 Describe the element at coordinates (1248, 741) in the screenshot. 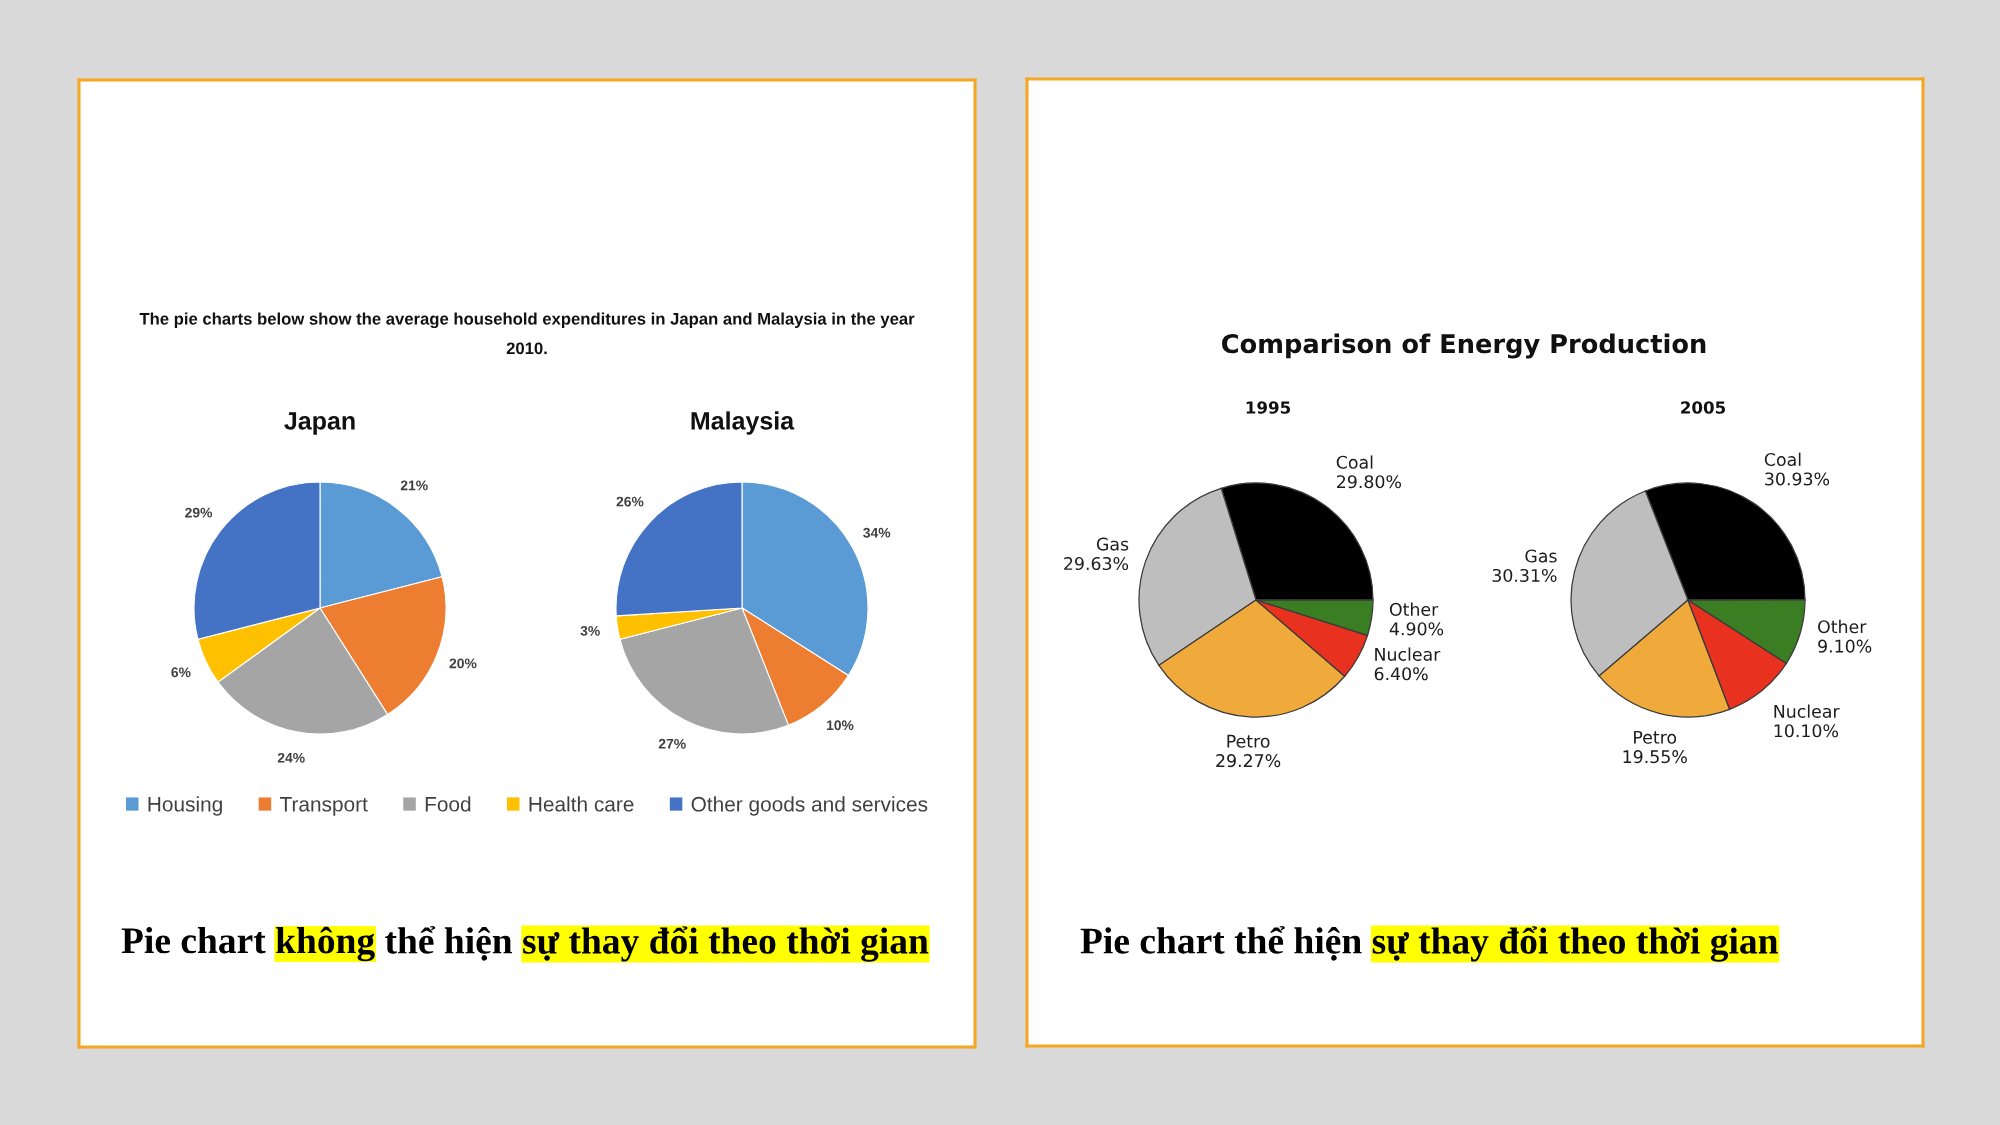

I see `slice-label: Petro` at that location.